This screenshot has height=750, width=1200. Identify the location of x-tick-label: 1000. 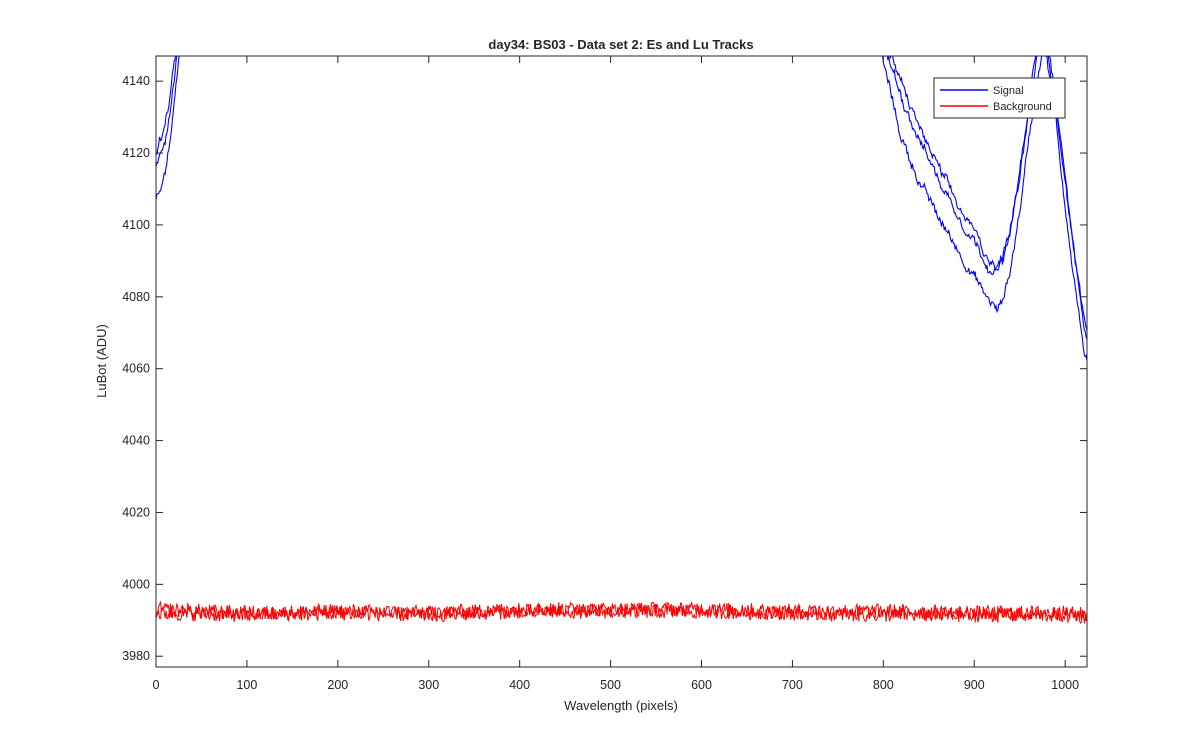
(1065, 685).